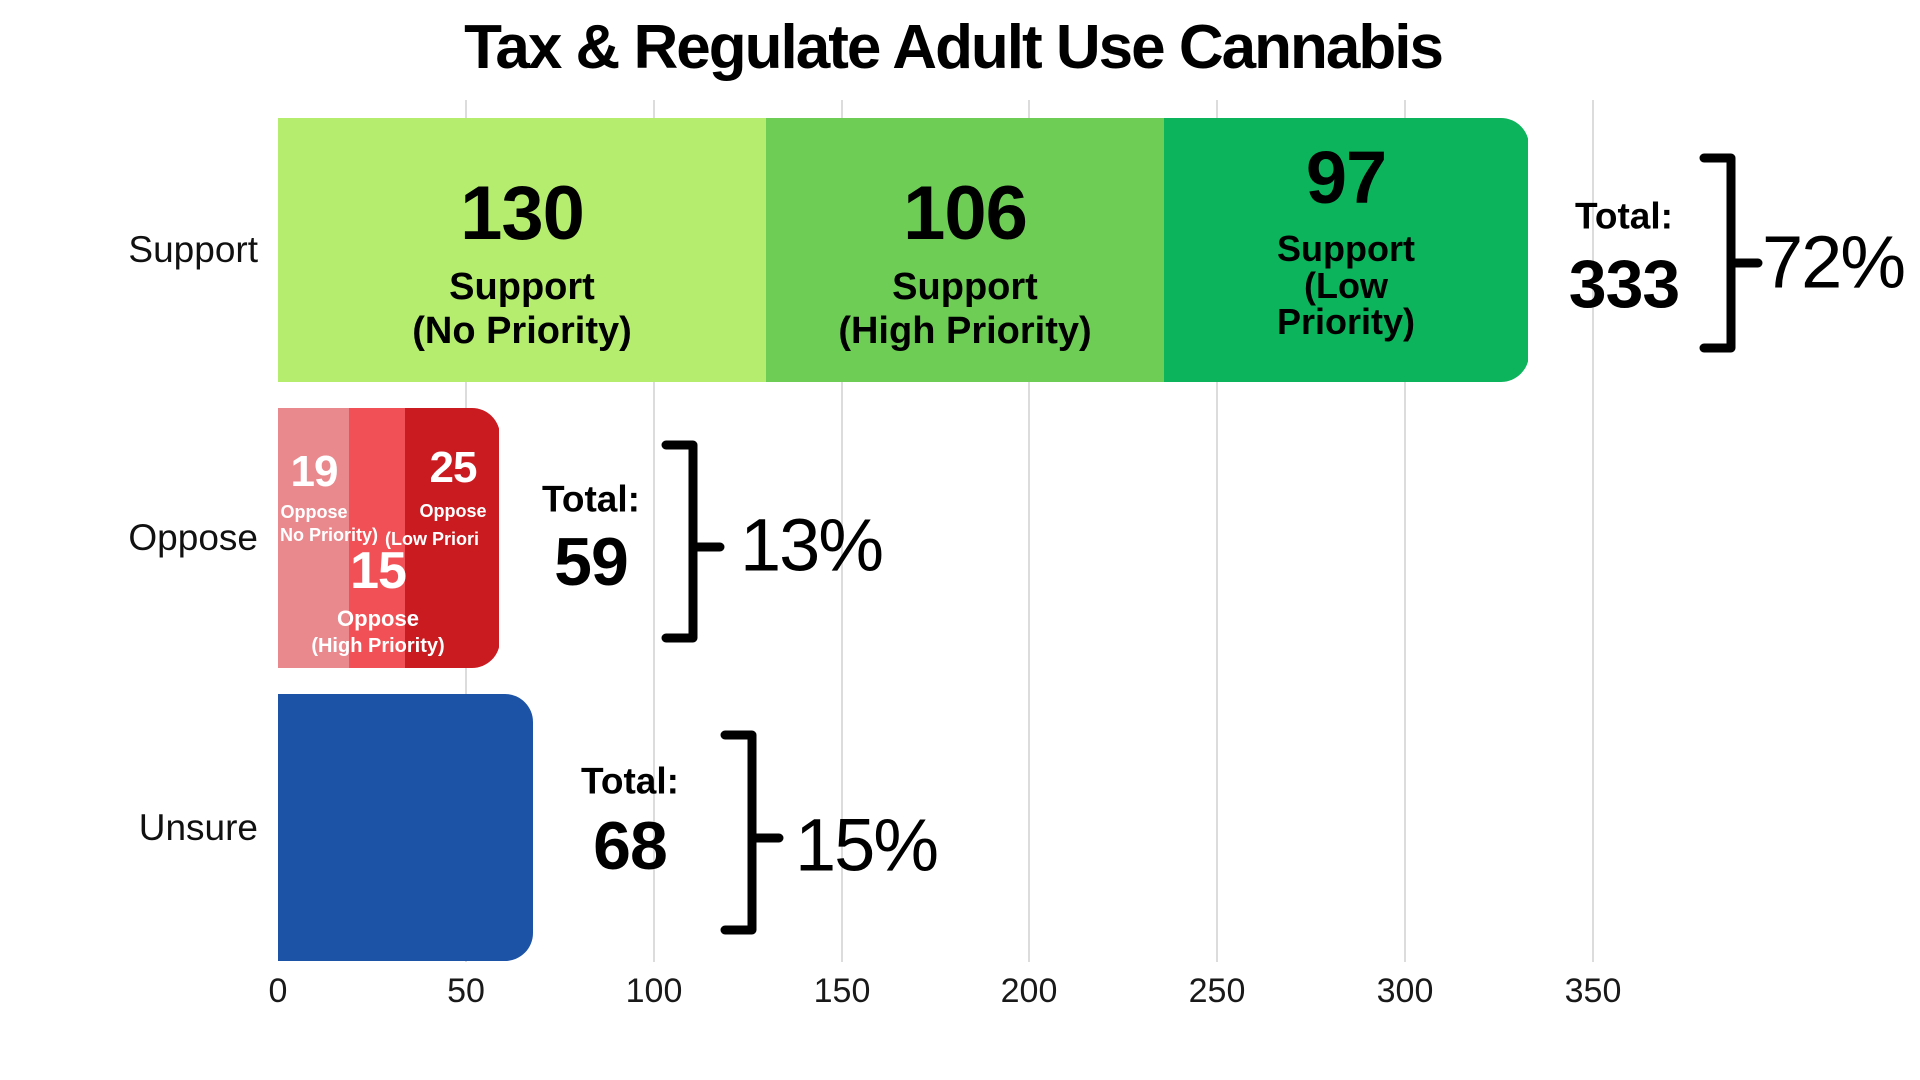  I want to click on percent-label-support: 72%, so click(1834, 262).